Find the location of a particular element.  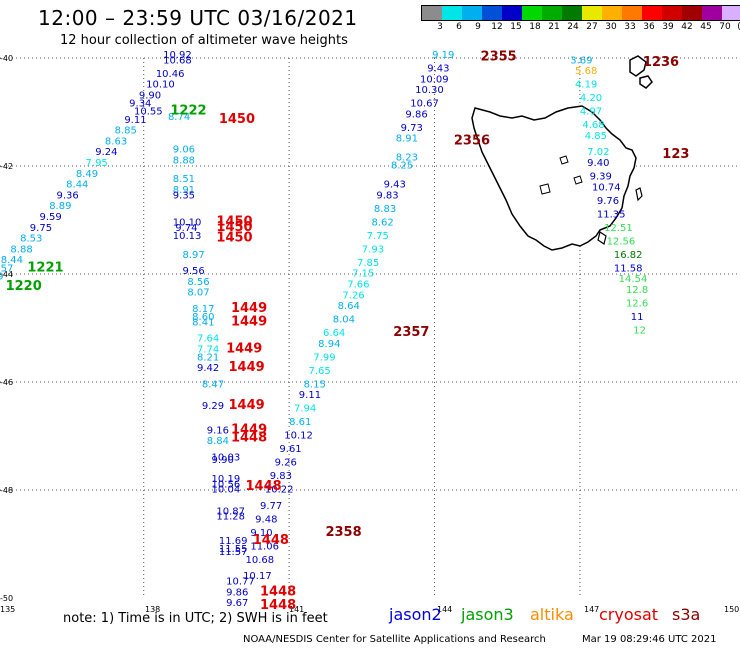

island-flinders is located at coordinates (646, 82).